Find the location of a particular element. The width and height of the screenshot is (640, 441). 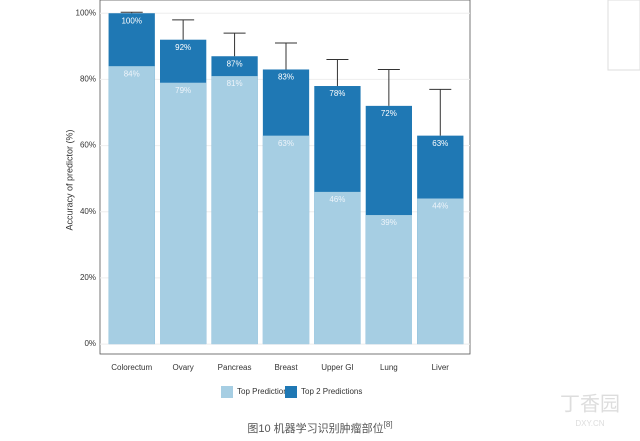

y-tick-label: 60% is located at coordinates (88, 145).